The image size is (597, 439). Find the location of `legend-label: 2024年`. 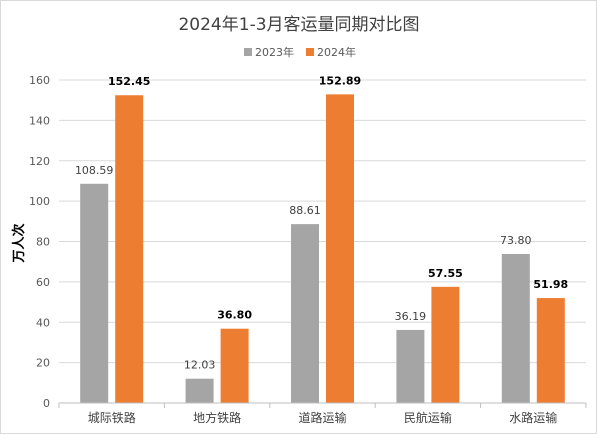

legend-label: 2024年 is located at coordinates (336, 52).